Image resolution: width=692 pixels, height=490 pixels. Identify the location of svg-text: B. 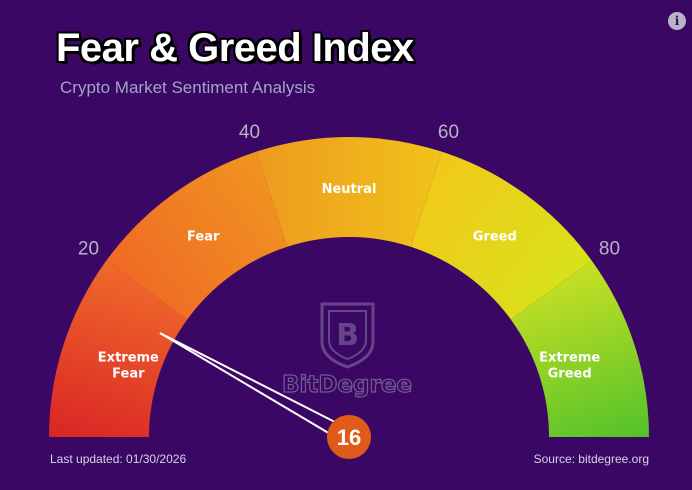
(347, 335).